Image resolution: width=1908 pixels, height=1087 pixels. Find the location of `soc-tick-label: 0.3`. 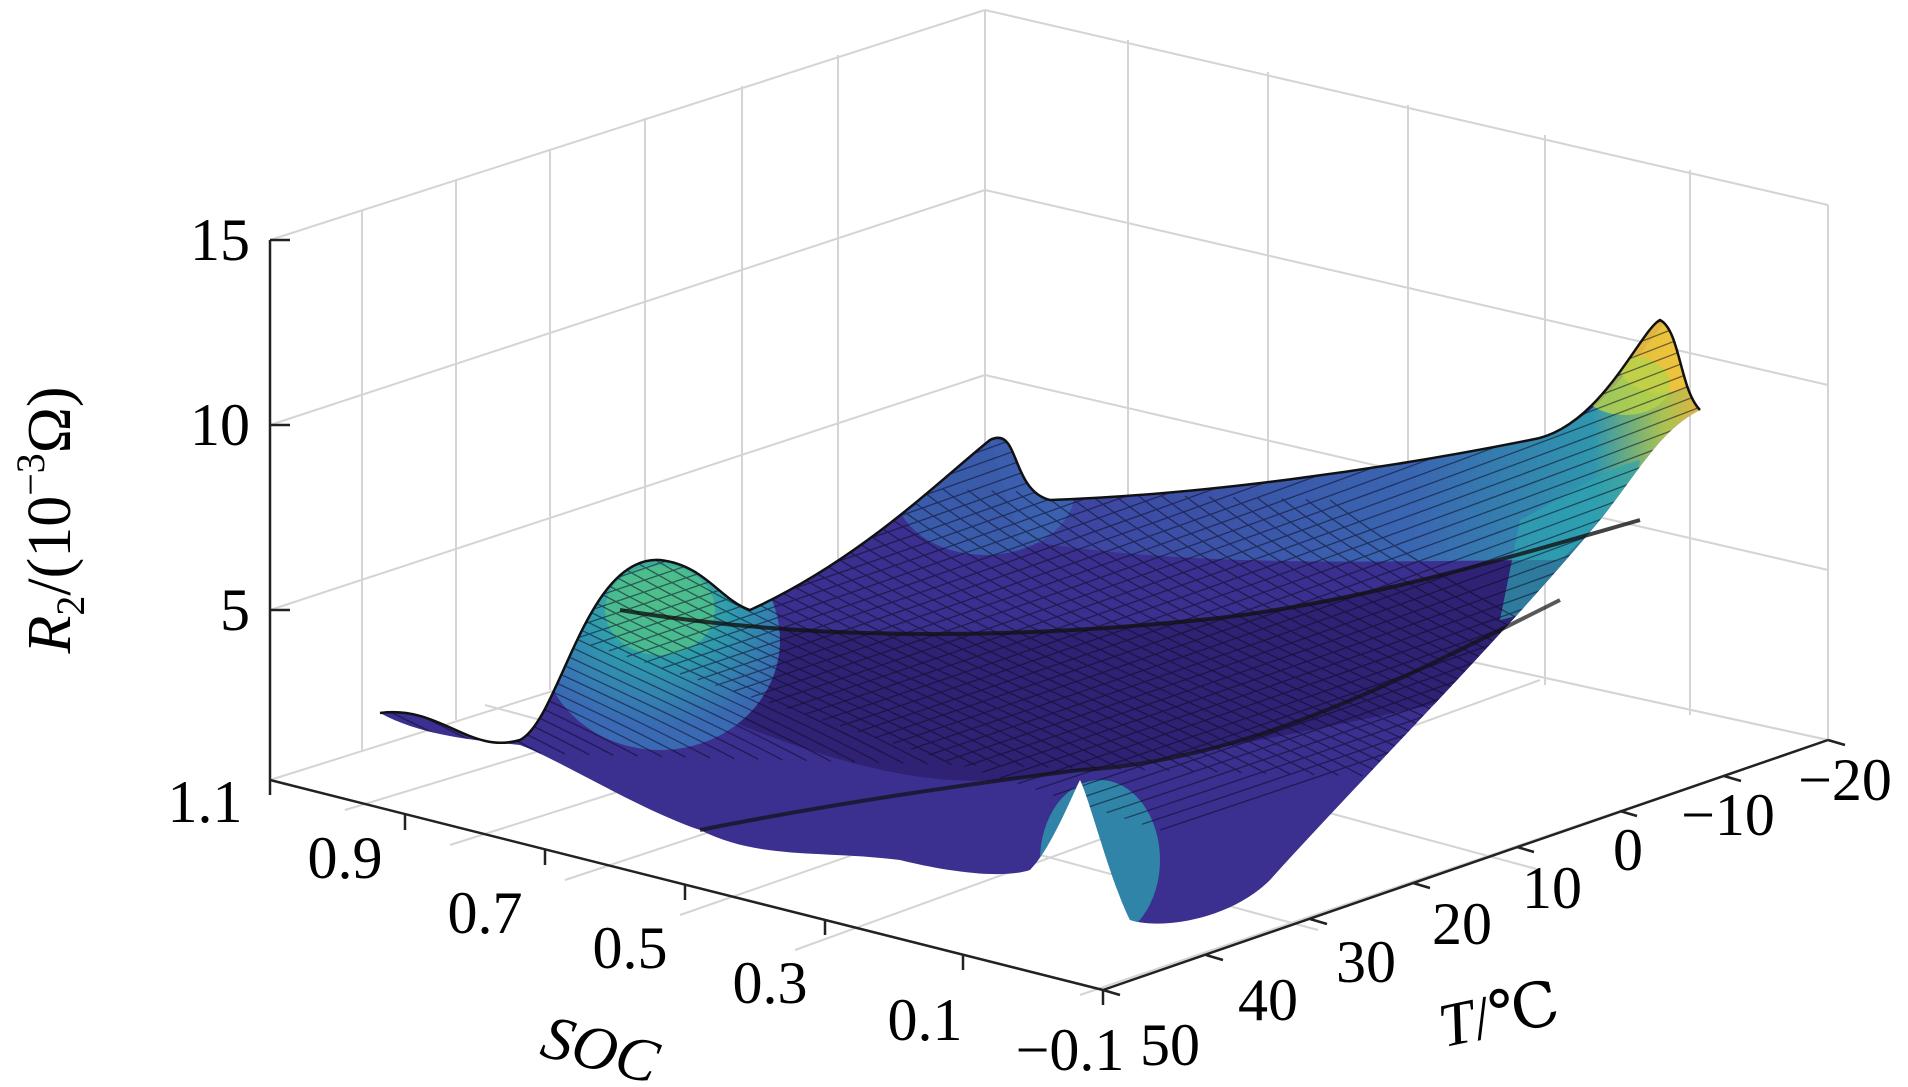

soc-tick-label: 0.3 is located at coordinates (770, 983).